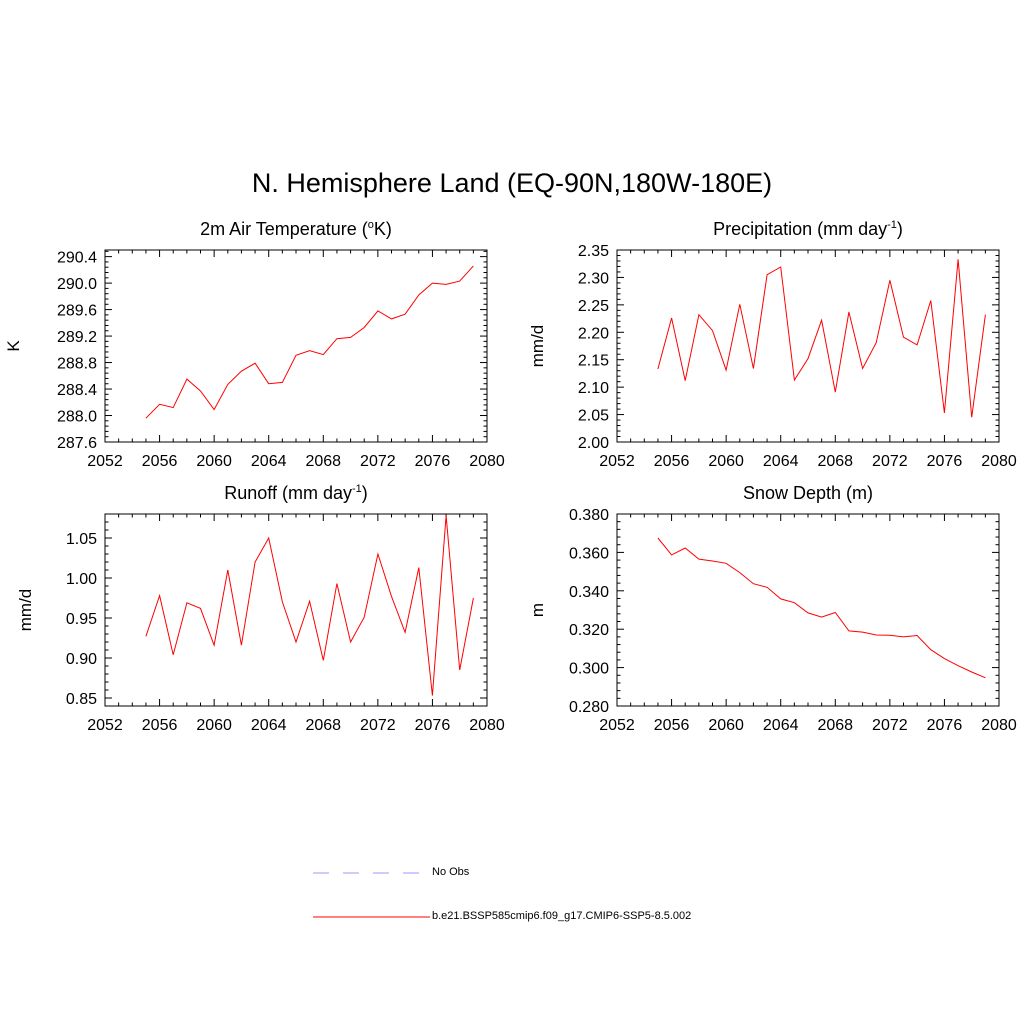  I want to click on y-tick-label: 289.2, so click(77, 337).